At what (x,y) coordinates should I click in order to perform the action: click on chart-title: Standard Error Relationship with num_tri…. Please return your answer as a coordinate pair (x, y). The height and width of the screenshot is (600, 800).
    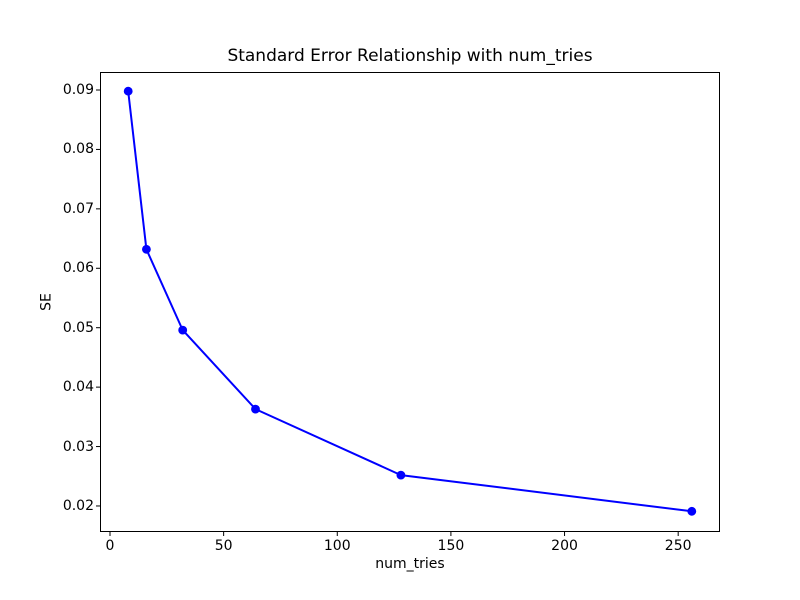
    Looking at the image, I should click on (410, 56).